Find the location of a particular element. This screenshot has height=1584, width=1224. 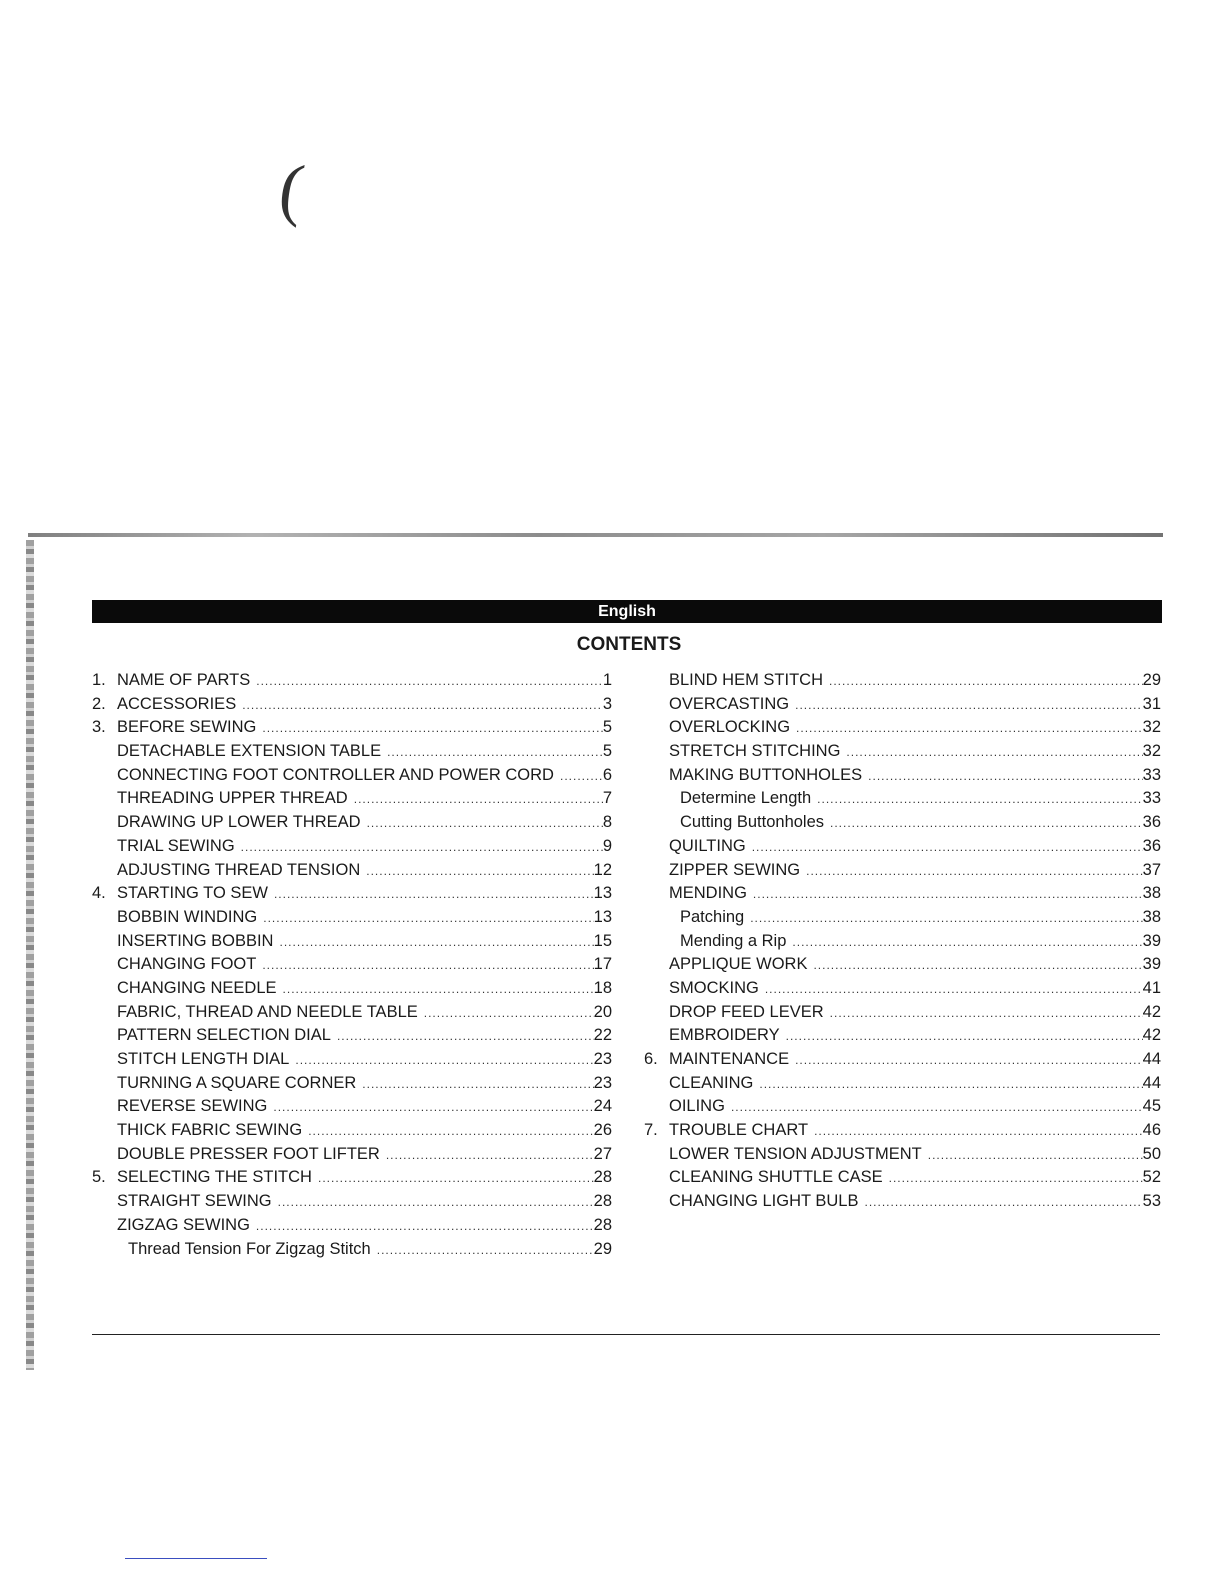

toc-entry-title: THICK FABRIC SEWING is located at coordinates (210, 1130).